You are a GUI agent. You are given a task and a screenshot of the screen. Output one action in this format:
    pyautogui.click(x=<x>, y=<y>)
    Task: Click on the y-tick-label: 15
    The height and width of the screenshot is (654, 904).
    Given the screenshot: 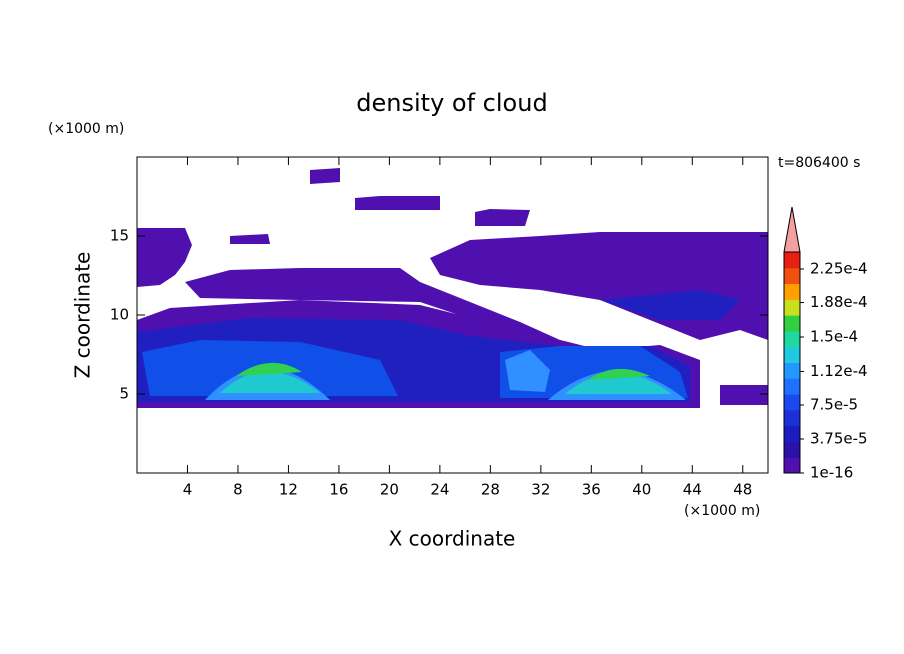 What is the action you would take?
    pyautogui.click(x=119, y=236)
    